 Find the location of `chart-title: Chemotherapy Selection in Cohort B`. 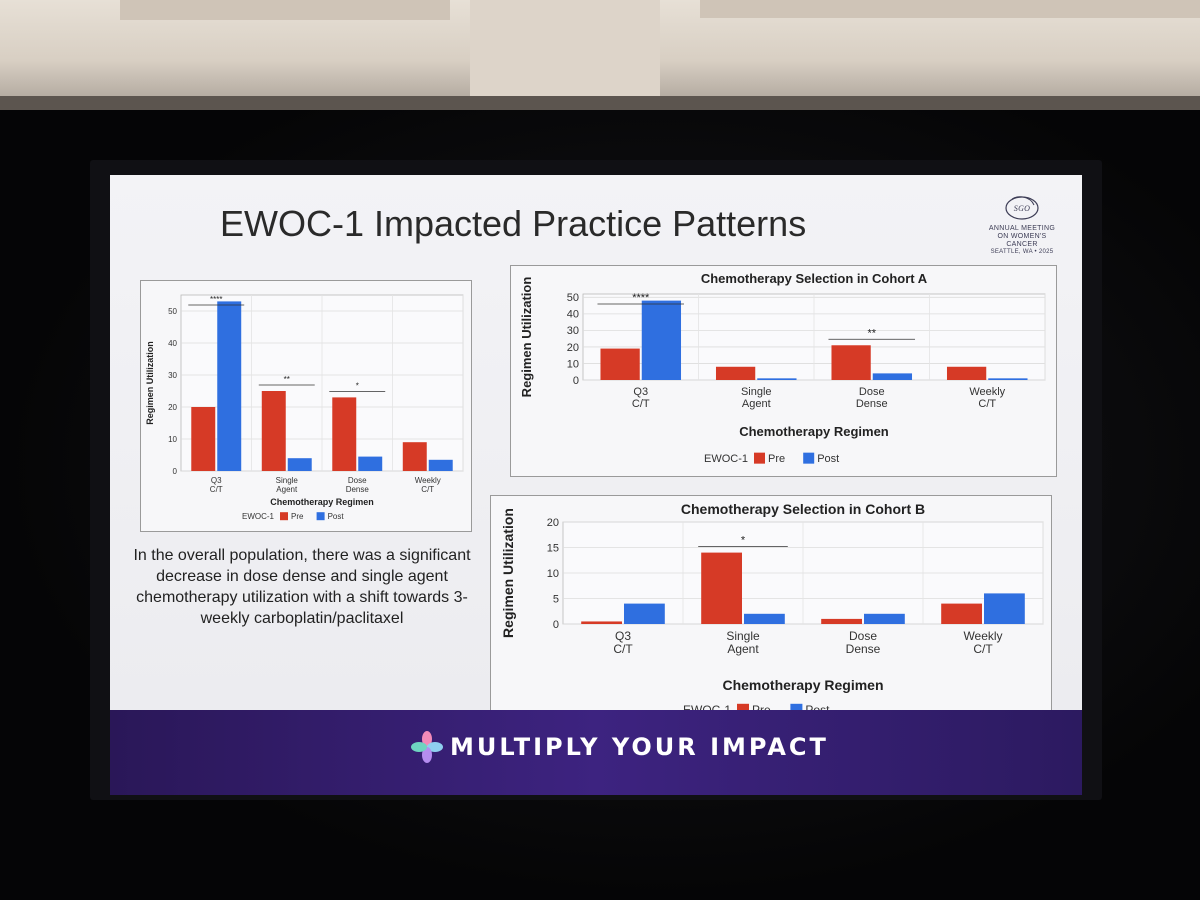

chart-title: Chemotherapy Selection in Cohort B is located at coordinates (803, 509).